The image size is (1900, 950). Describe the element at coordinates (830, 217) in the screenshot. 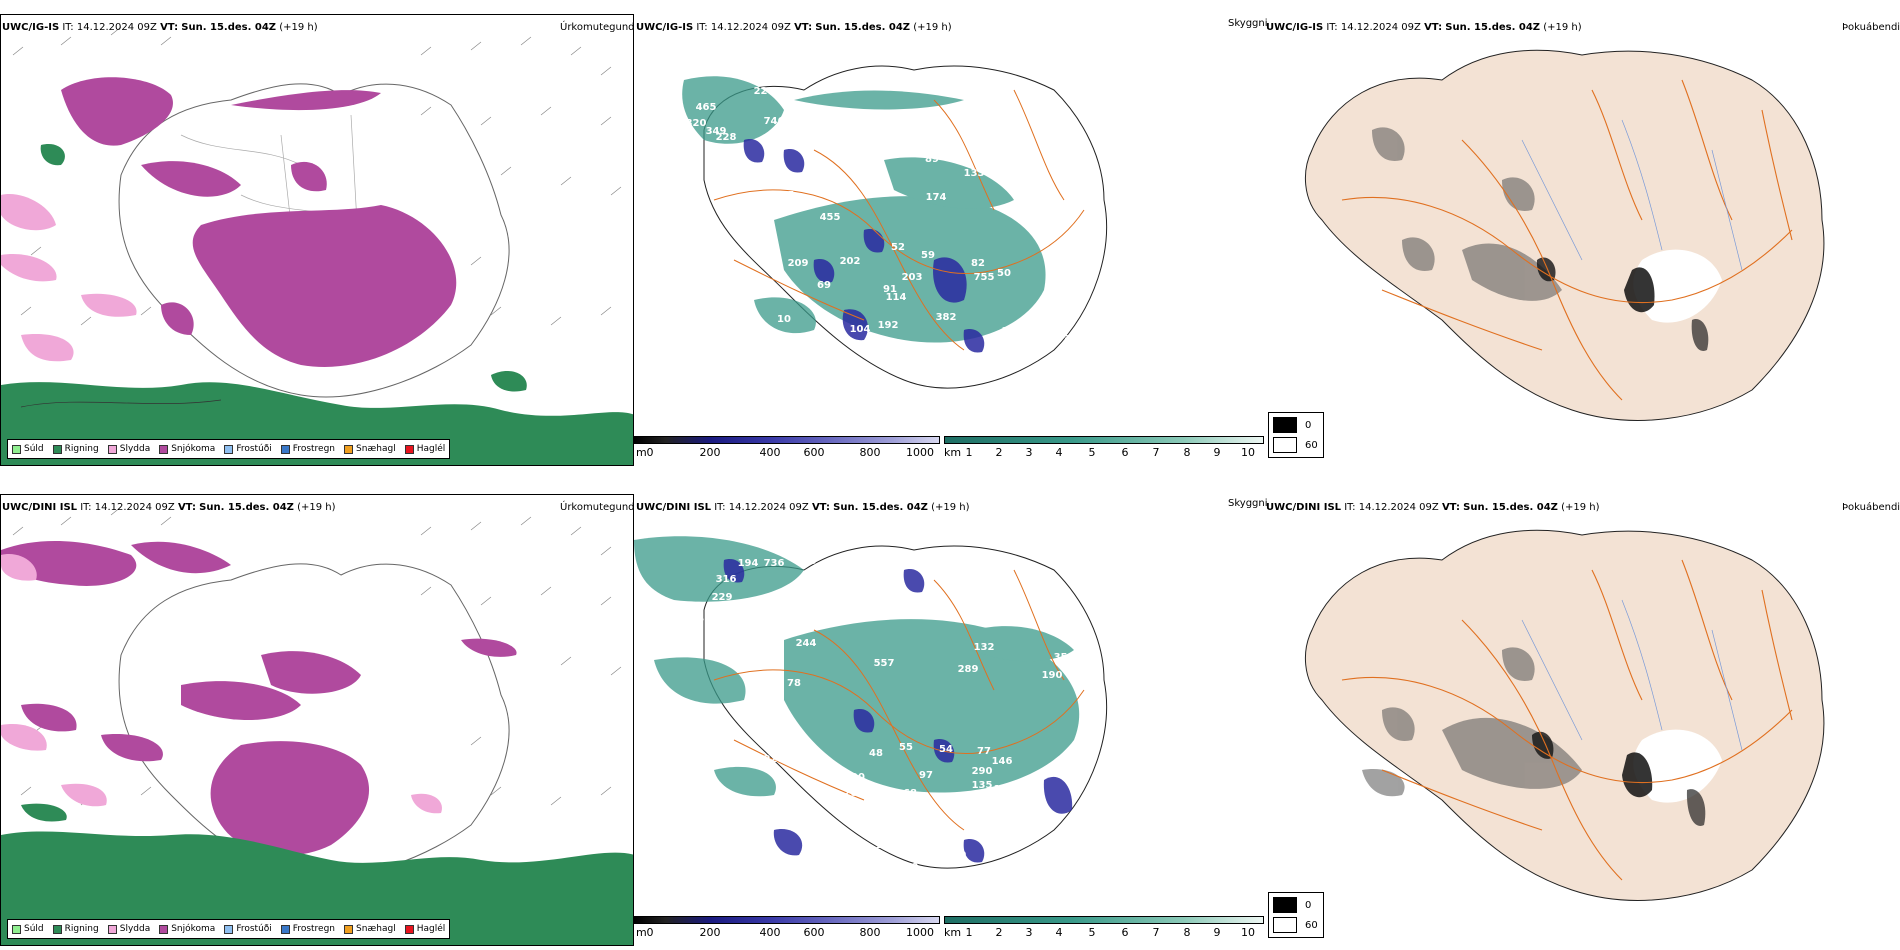

I see `visibility-value-label: 455` at that location.